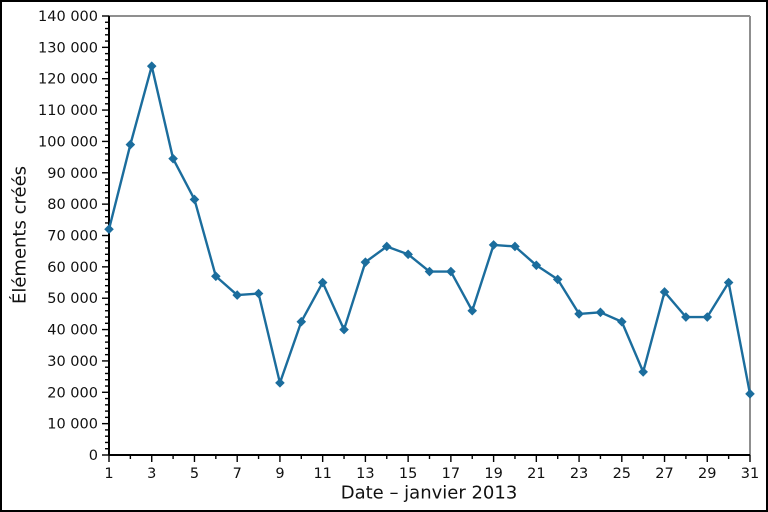 This screenshot has height=512, width=768. Describe the element at coordinates (68, 142) in the screenshot. I see `y-tick-label: 100 000` at that location.